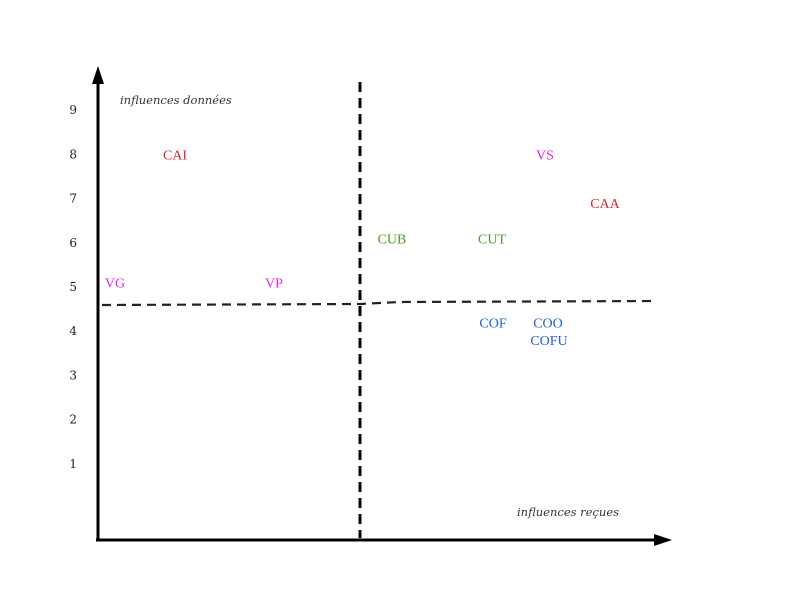  What do you see at coordinates (73, 243) in the screenshot?
I see `y-tick-label: 6` at bounding box center [73, 243].